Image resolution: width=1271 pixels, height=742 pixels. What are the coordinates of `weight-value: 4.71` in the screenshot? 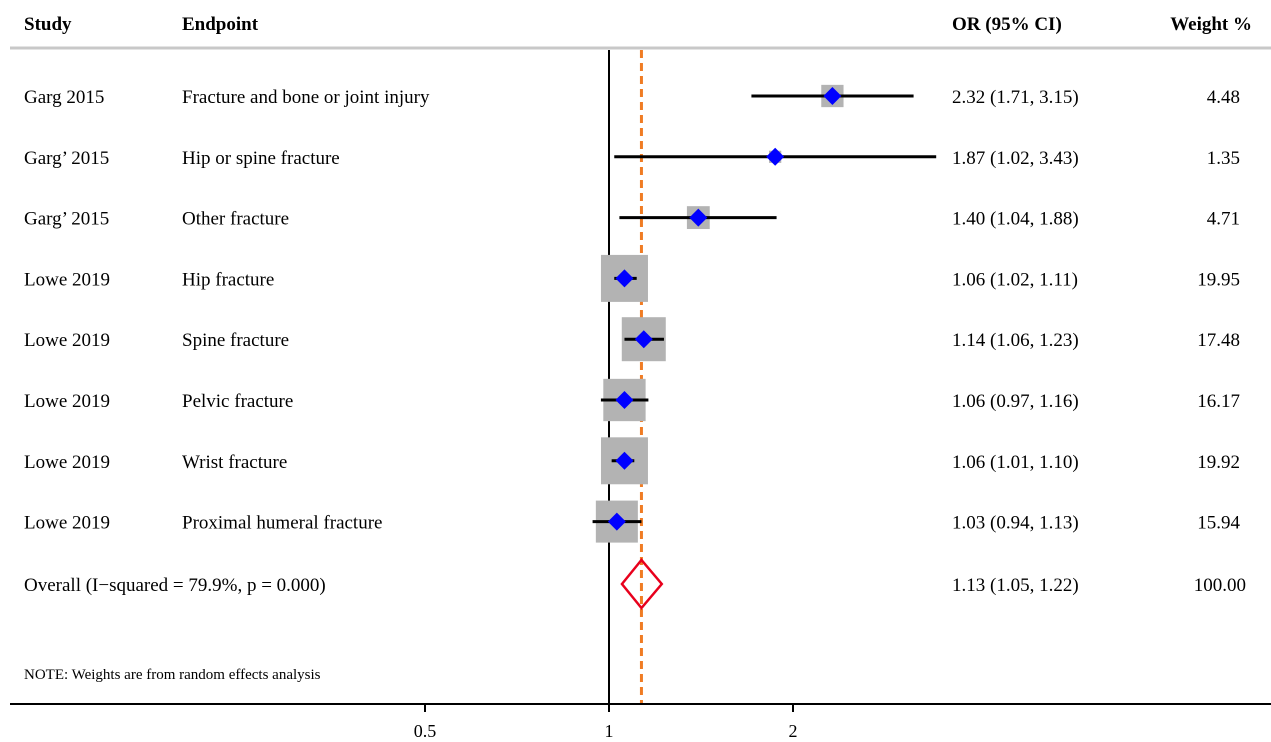 It's located at (1223, 219).